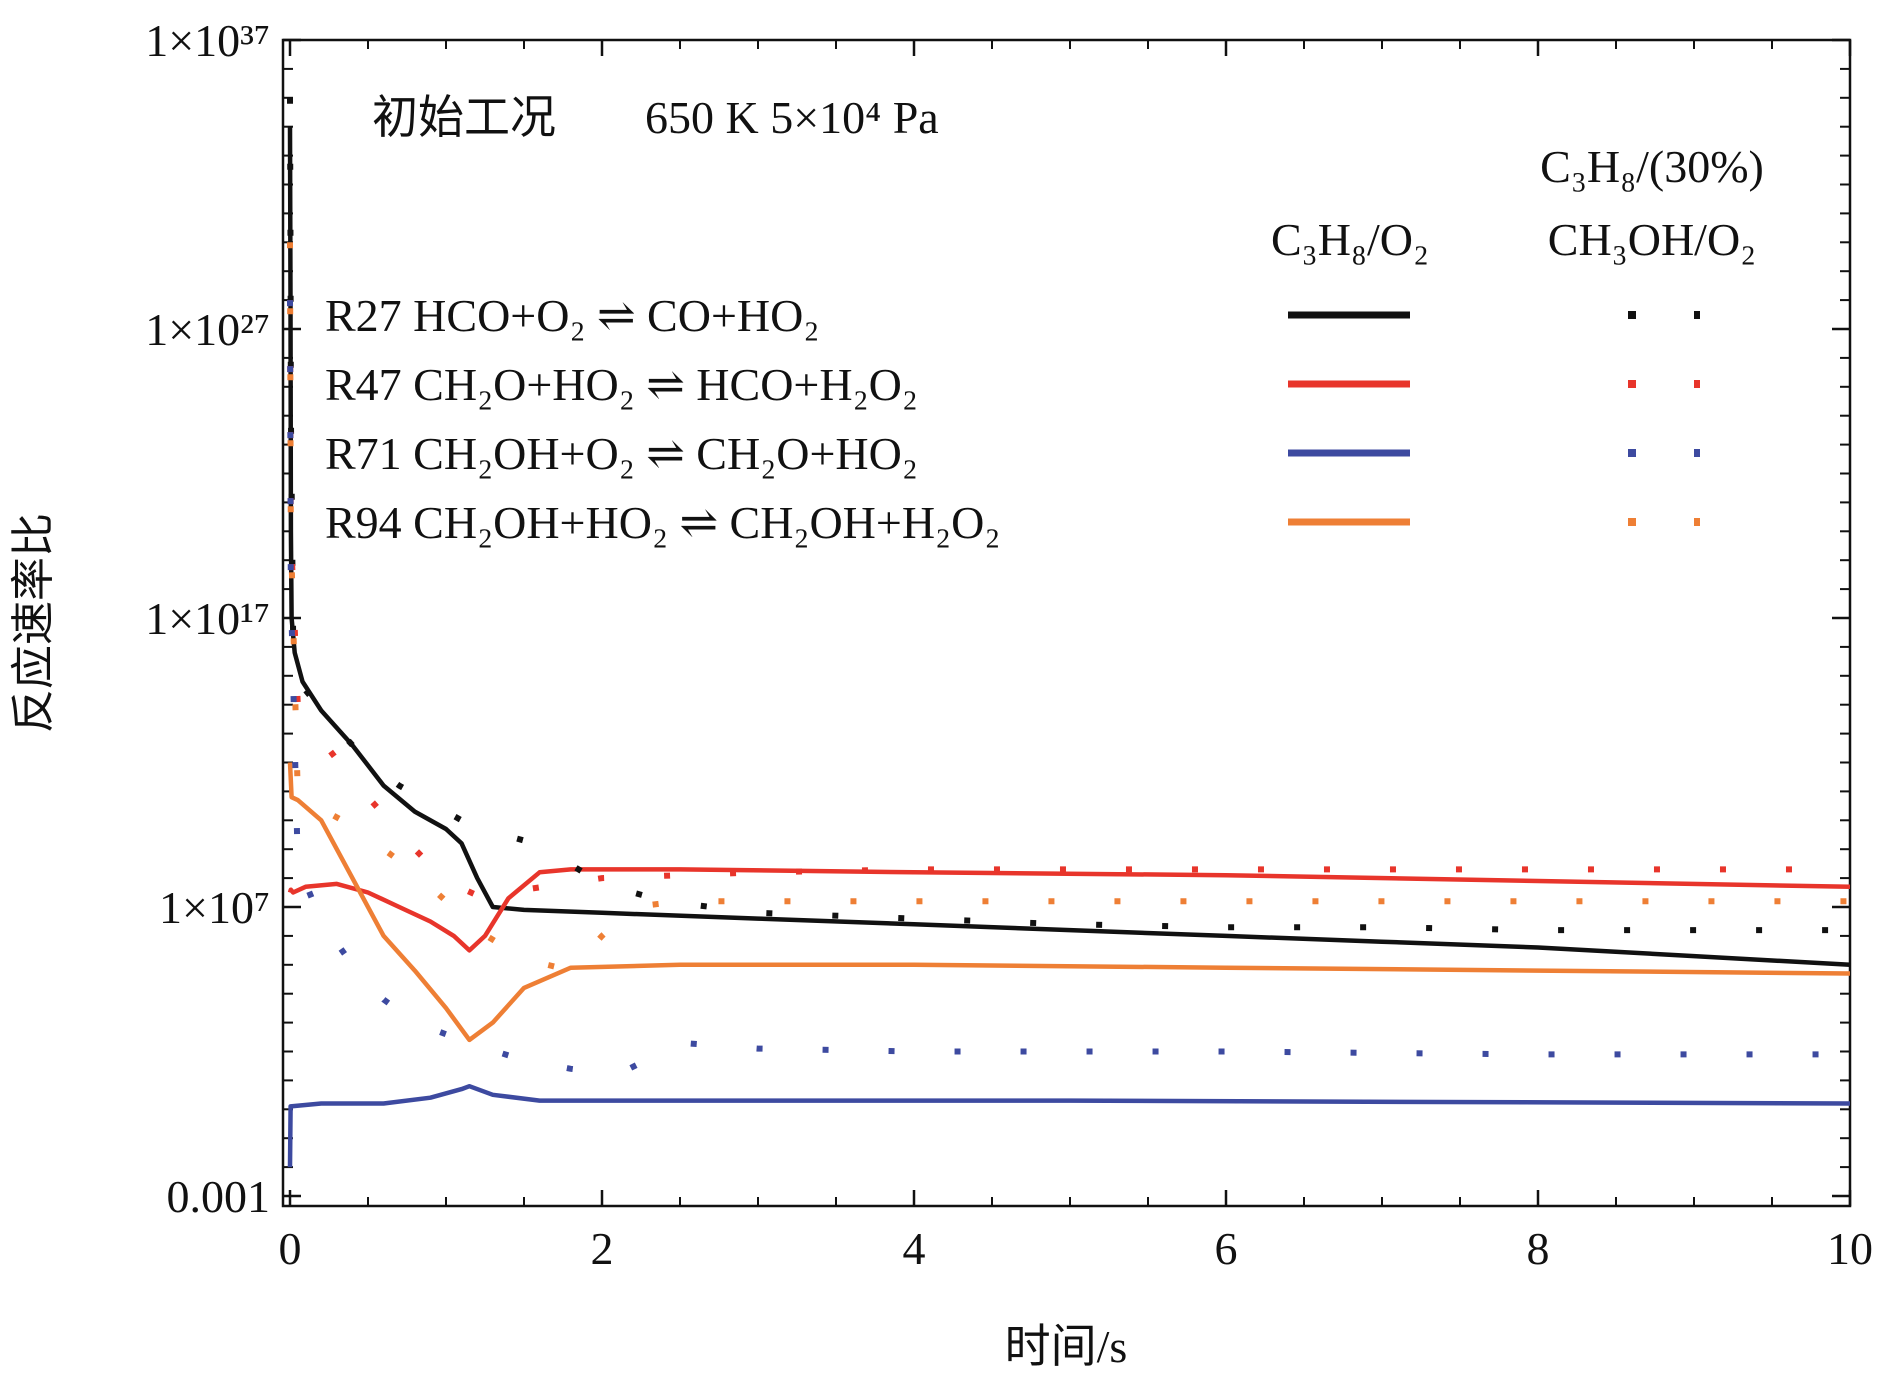  I want to click on y-tick-label: 1×10²⁷, so click(207, 329).